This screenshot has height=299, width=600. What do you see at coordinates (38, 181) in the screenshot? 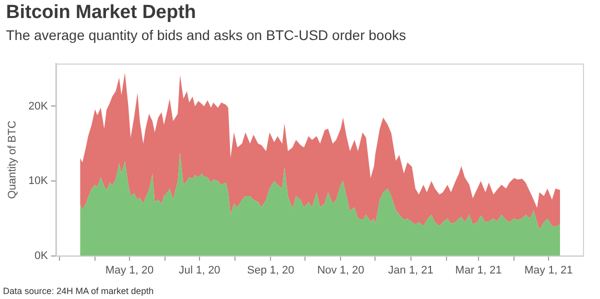
I see `y-tick-label: 10K` at bounding box center [38, 181].